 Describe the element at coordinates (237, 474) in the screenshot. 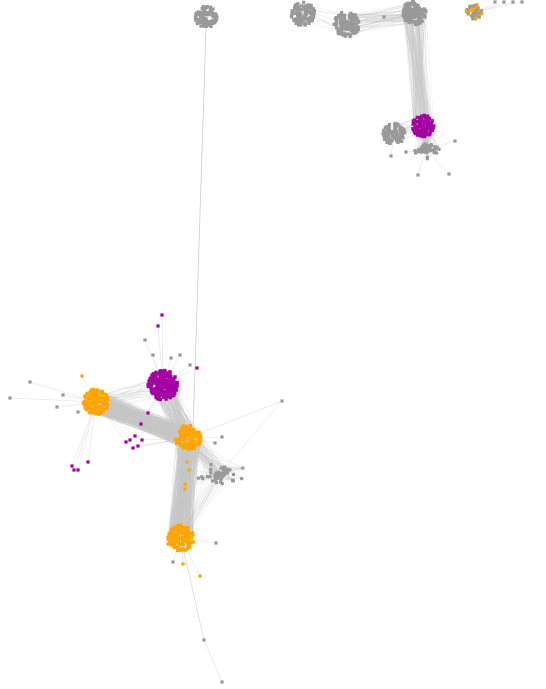

I see `mesh-edge` at that location.